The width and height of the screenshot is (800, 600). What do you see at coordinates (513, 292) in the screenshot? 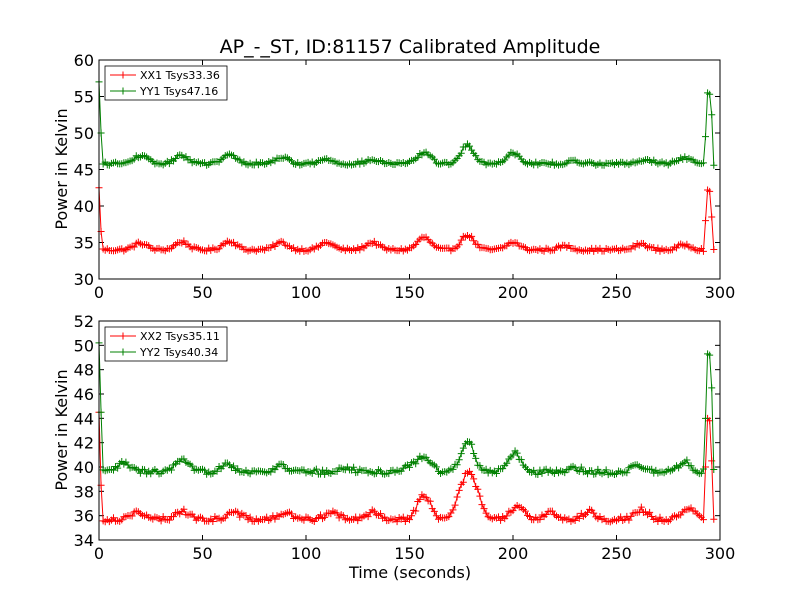
I see `top-x-tick-label: 200` at bounding box center [513, 292].